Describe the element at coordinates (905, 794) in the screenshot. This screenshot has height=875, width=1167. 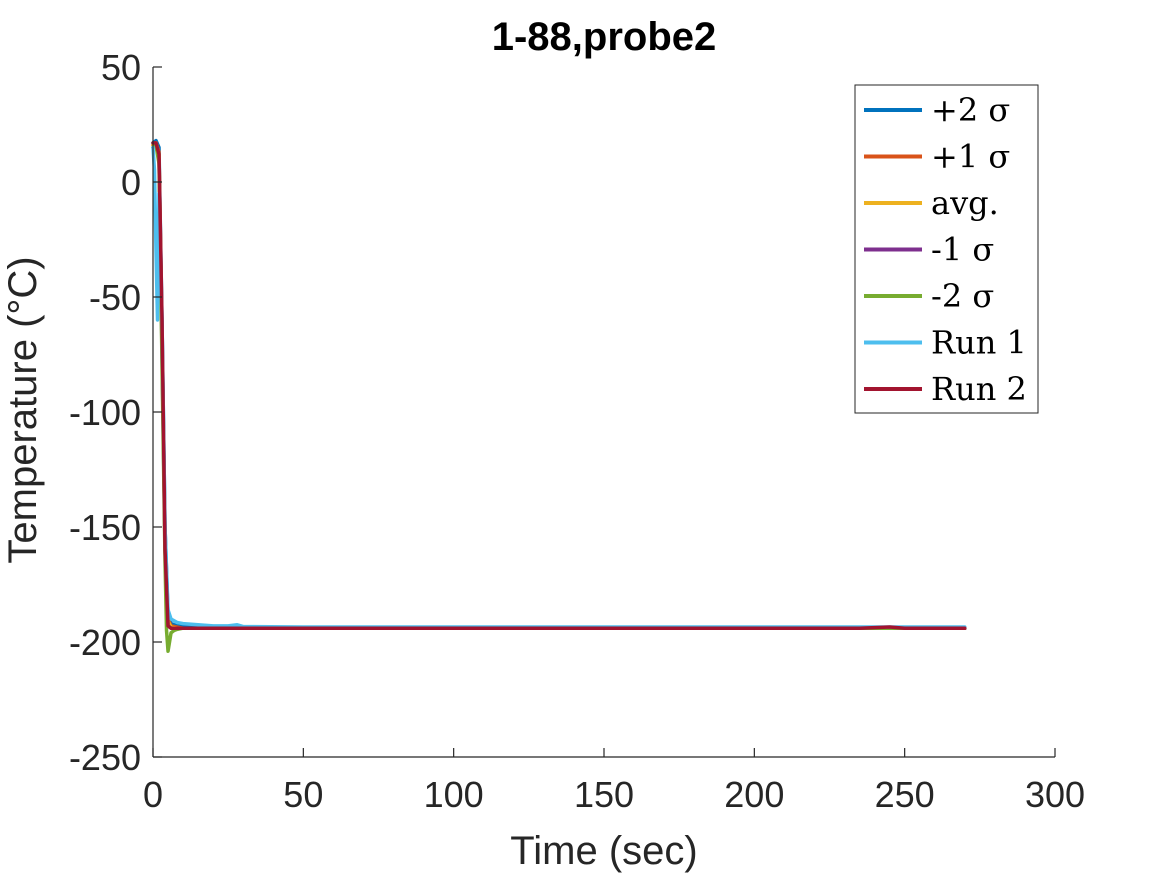
I see `x-tick-label: 250` at that location.